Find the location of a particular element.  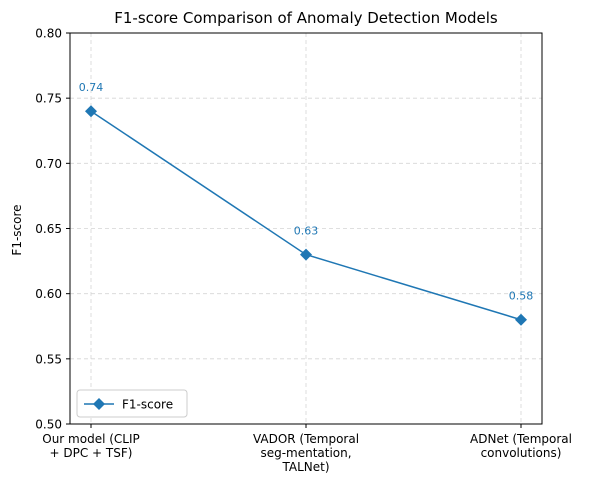

data-label: 0.74 is located at coordinates (91, 87).